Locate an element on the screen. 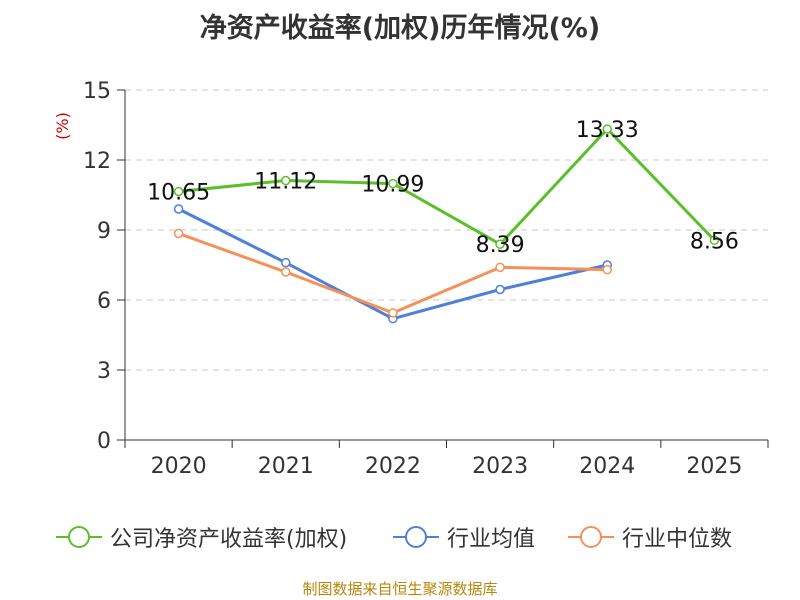  y-tick-label: 3 is located at coordinates (104, 371).